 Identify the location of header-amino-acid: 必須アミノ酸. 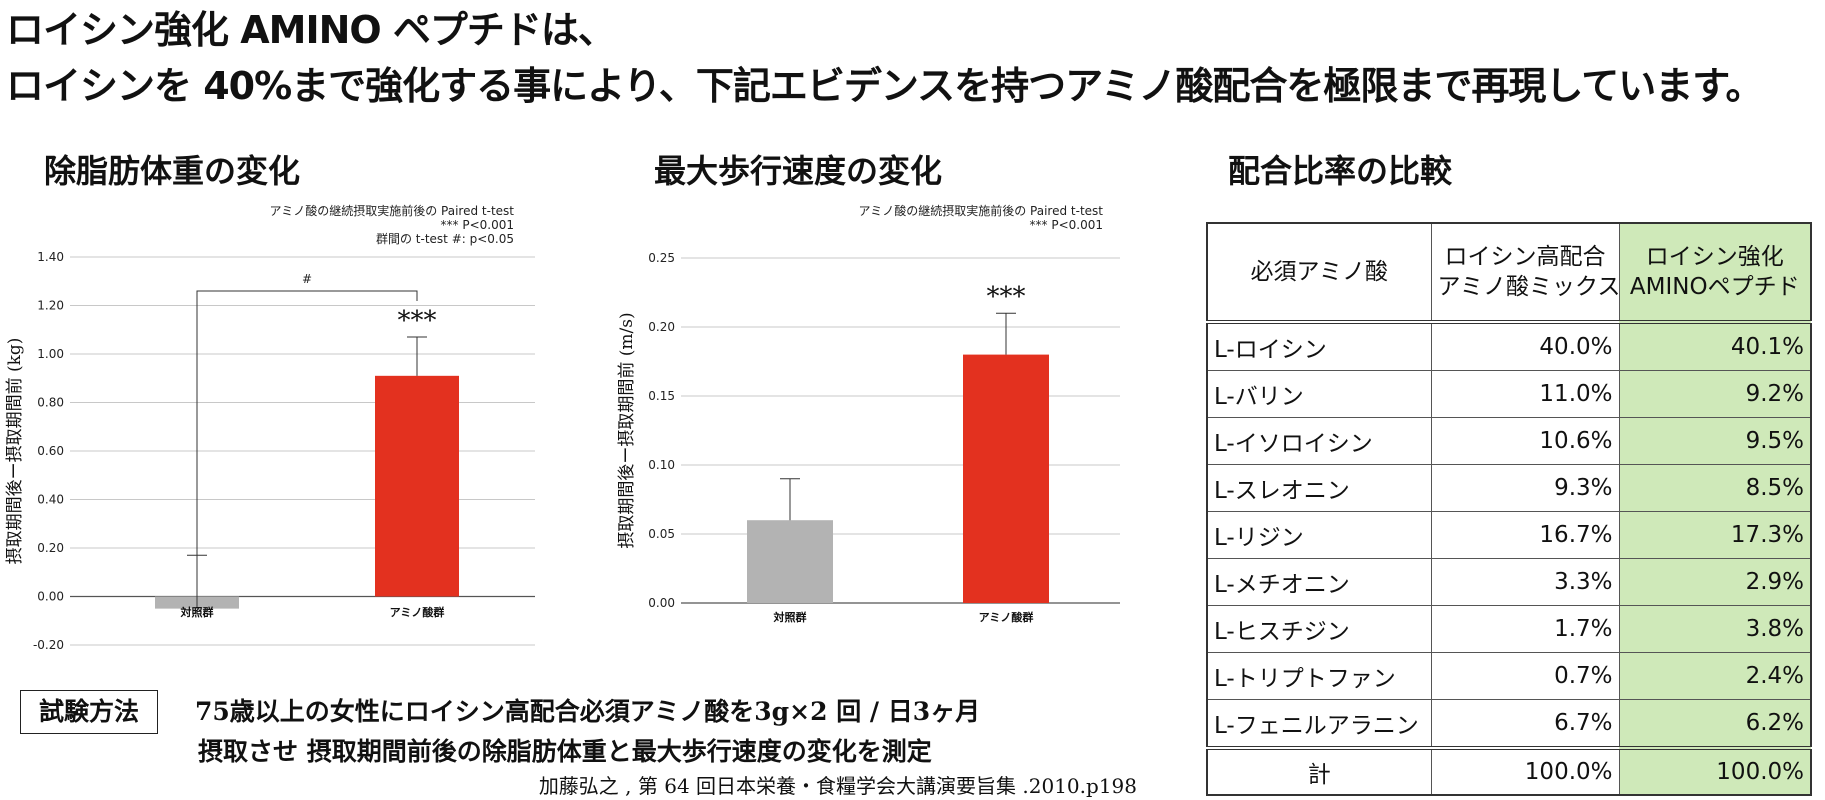
(1319, 273).